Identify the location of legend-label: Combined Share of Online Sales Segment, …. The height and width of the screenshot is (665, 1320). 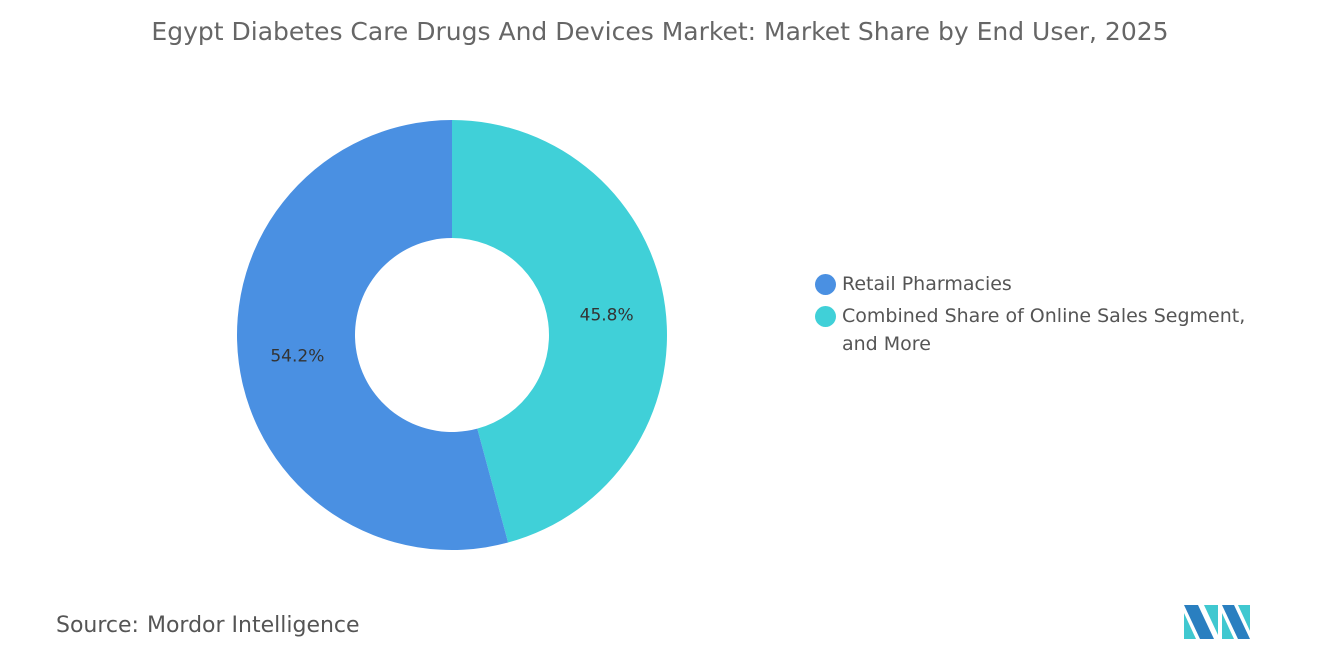
(1044, 330).